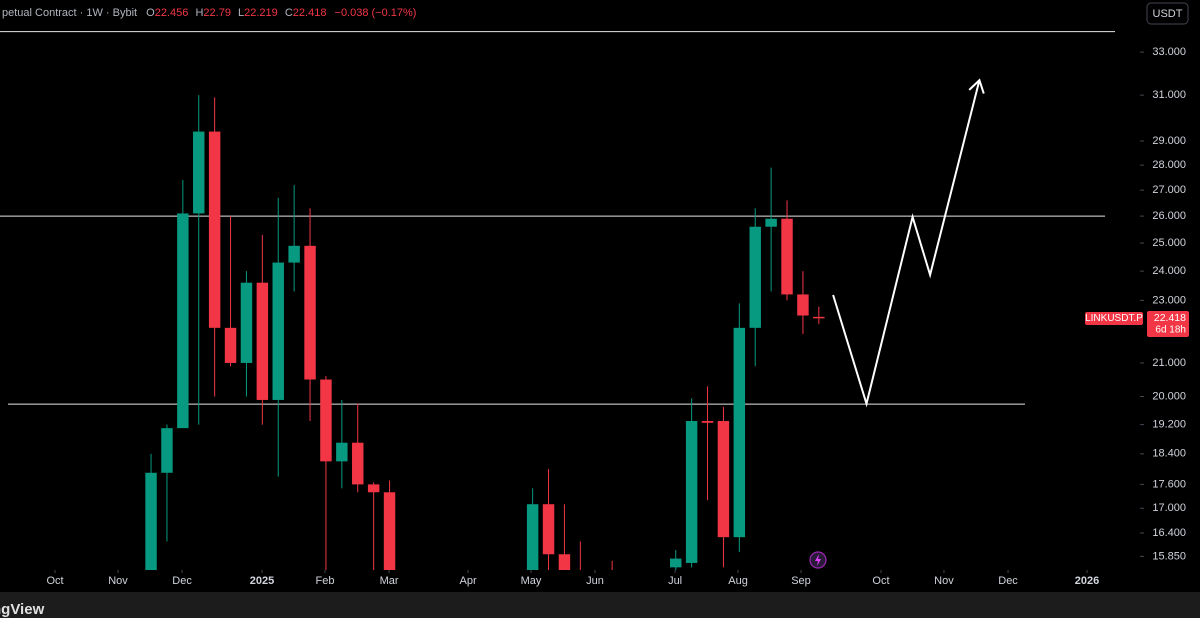 The height and width of the screenshot is (618, 1200). What do you see at coordinates (389, 581) in the screenshot?
I see `x-tick-label: Mar` at bounding box center [389, 581].